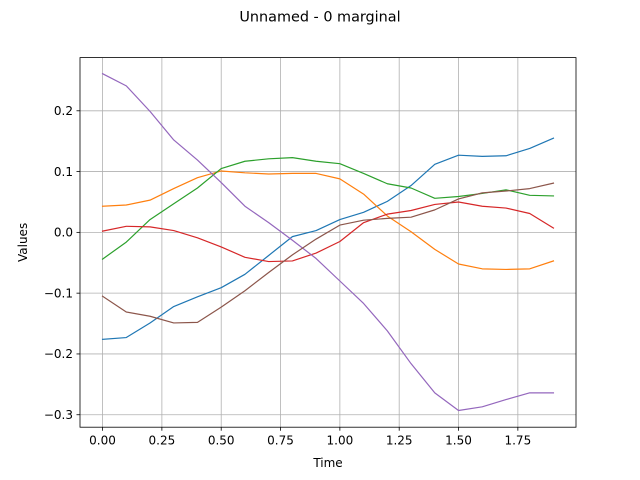  Describe the element at coordinates (58, 293) in the screenshot. I see `y-tick-label: −0.1` at that location.